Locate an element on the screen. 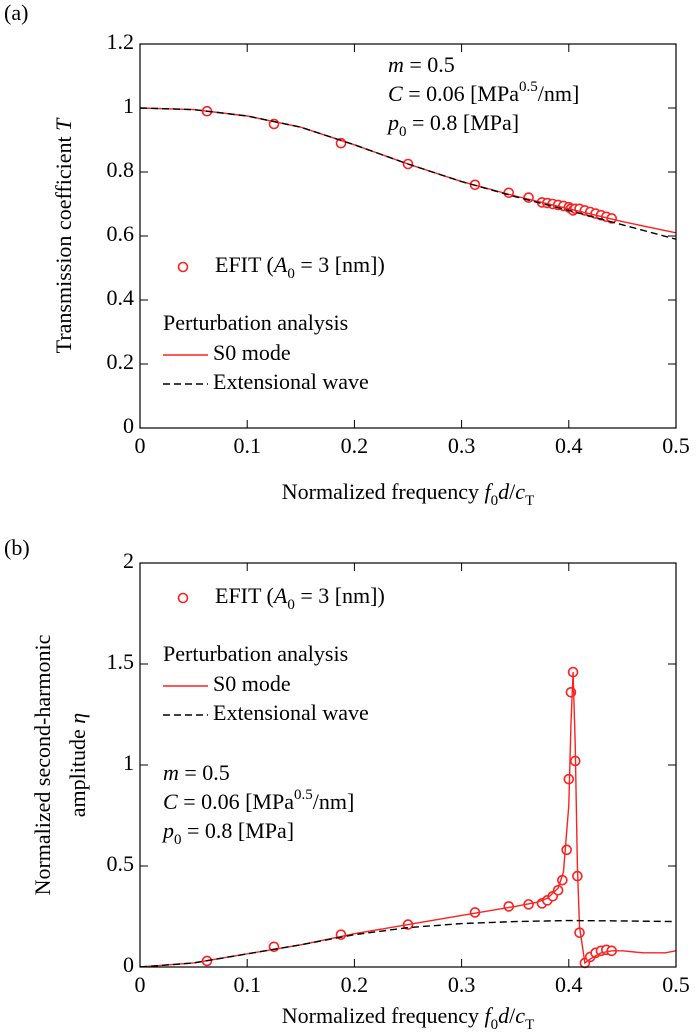 The image size is (700, 1033). y-tick-label: 0.2 is located at coordinates (121, 361).